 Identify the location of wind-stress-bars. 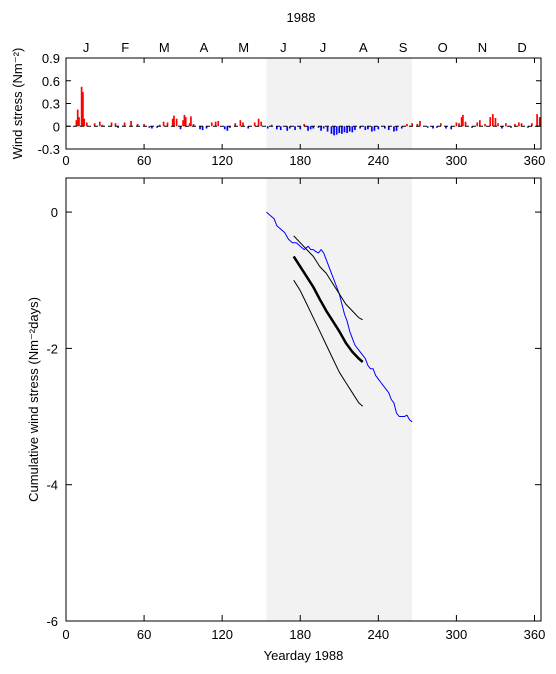
(308, 111).